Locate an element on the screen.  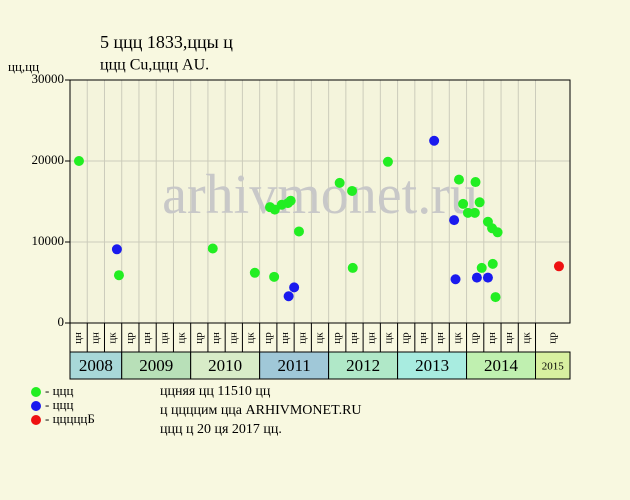
note: ццняя цц 11510 цц is located at coordinates (215, 391).